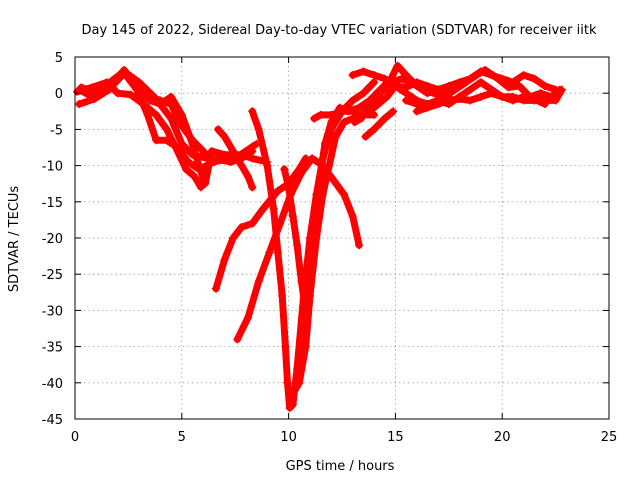  What do you see at coordinates (14, 239) in the screenshot?
I see `y-axis-label: SDTVAR / TECUs` at bounding box center [14, 239].